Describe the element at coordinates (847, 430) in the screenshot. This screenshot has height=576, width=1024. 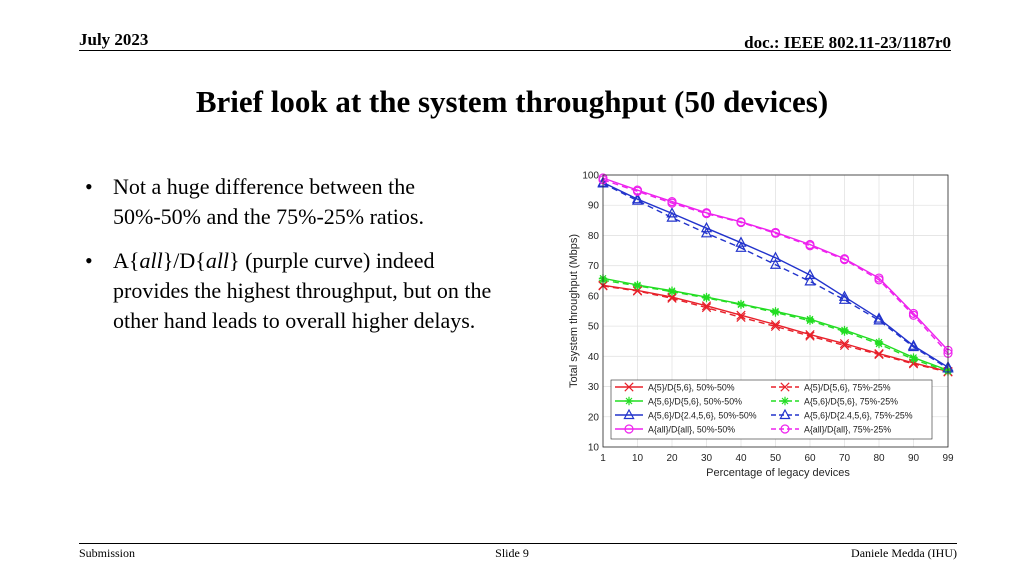
I see `legend-label: A{all}/D{all}, 75%-25%` at that location.